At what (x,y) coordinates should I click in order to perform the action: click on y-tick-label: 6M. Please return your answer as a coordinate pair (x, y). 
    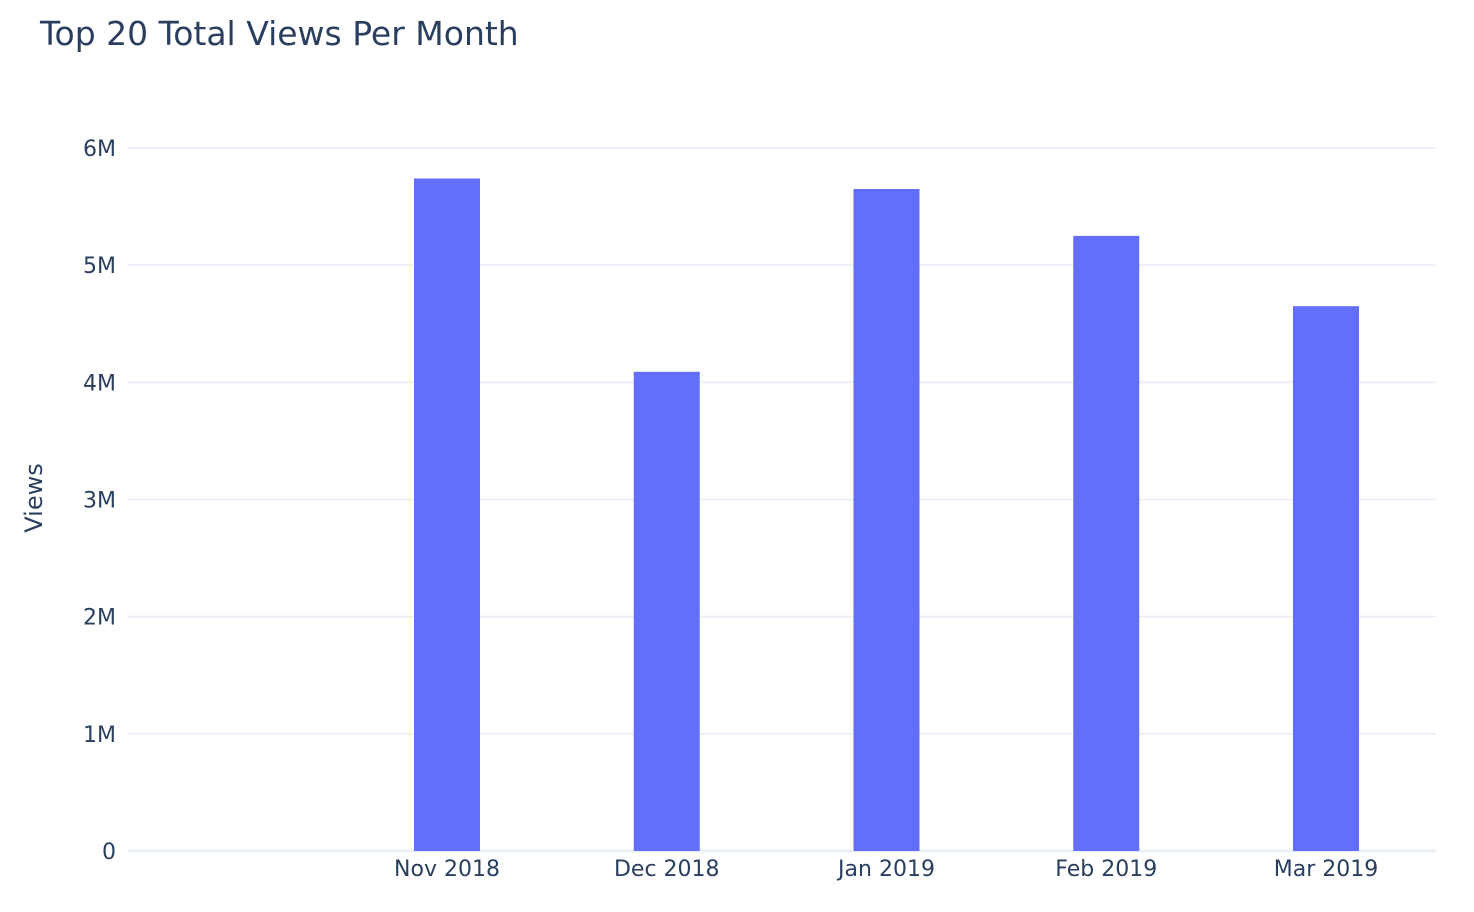
    Looking at the image, I should click on (99, 149).